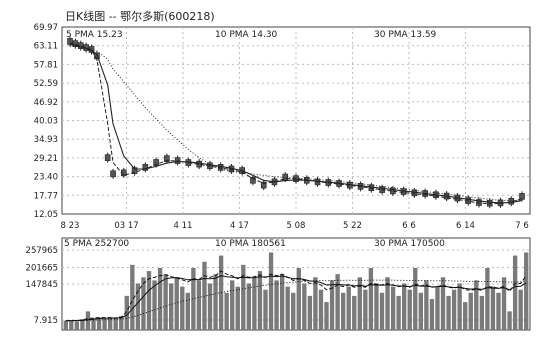 The width and height of the screenshot is (550, 341). Describe the element at coordinates (352, 226) in the screenshot. I see `price-x-tick-label: 5 22` at that location.